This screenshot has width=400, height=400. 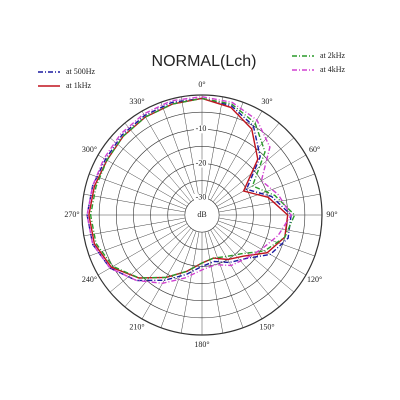 I want to click on theta-tick-label: 330°, so click(x=136, y=101).